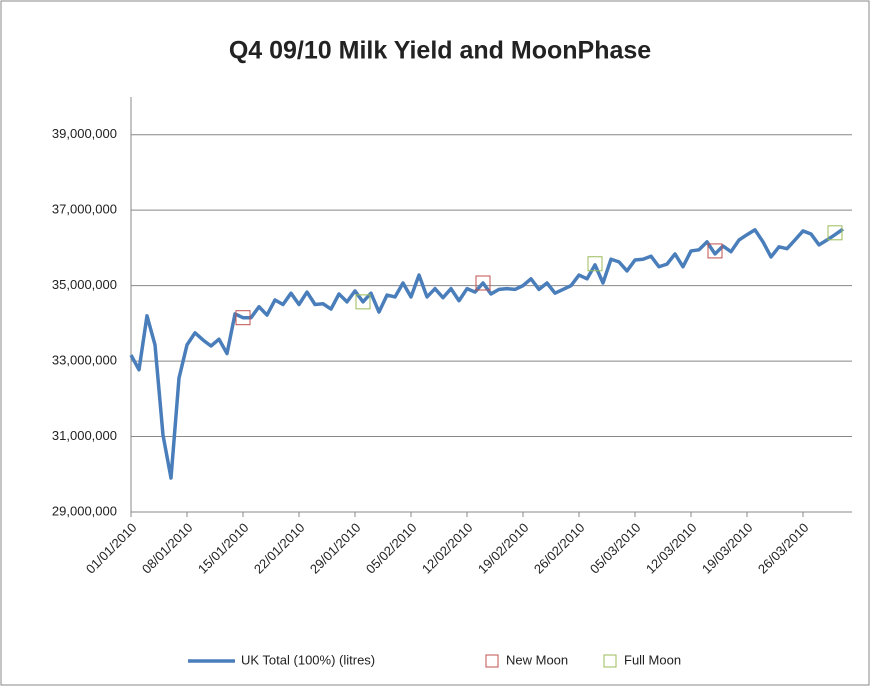  Describe the element at coordinates (84, 284) in the screenshot. I see `y-tick-label: 35,000,000` at that location.